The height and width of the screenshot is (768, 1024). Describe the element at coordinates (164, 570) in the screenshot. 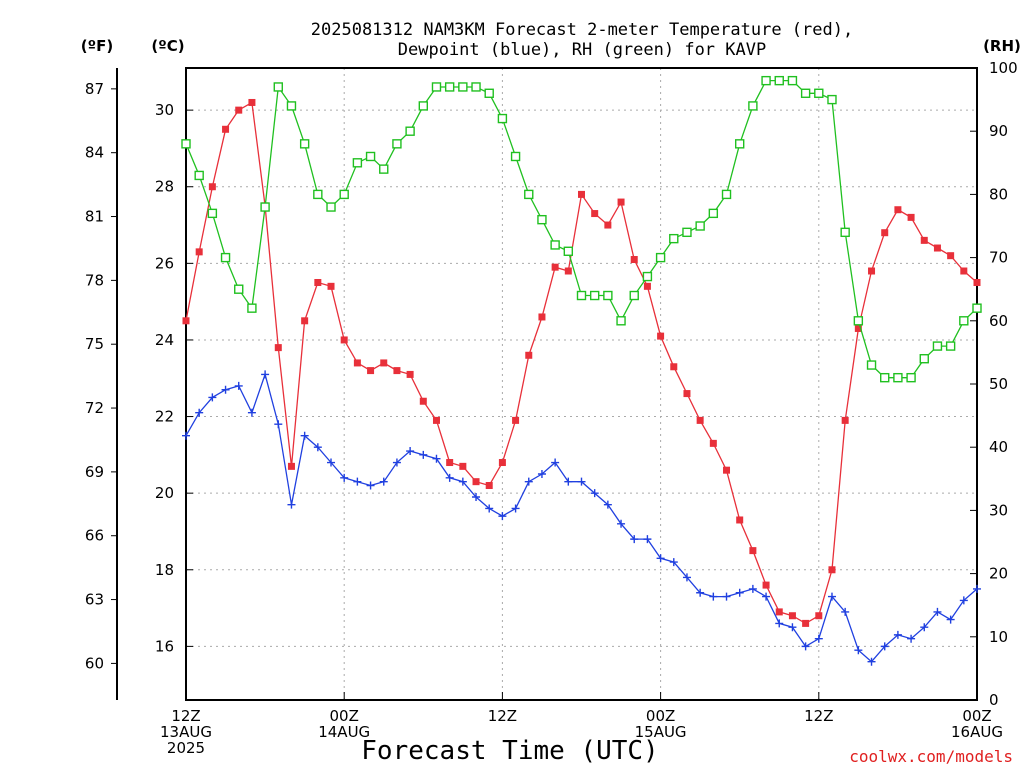

I see `celsius-tick-label: 18` at that location.